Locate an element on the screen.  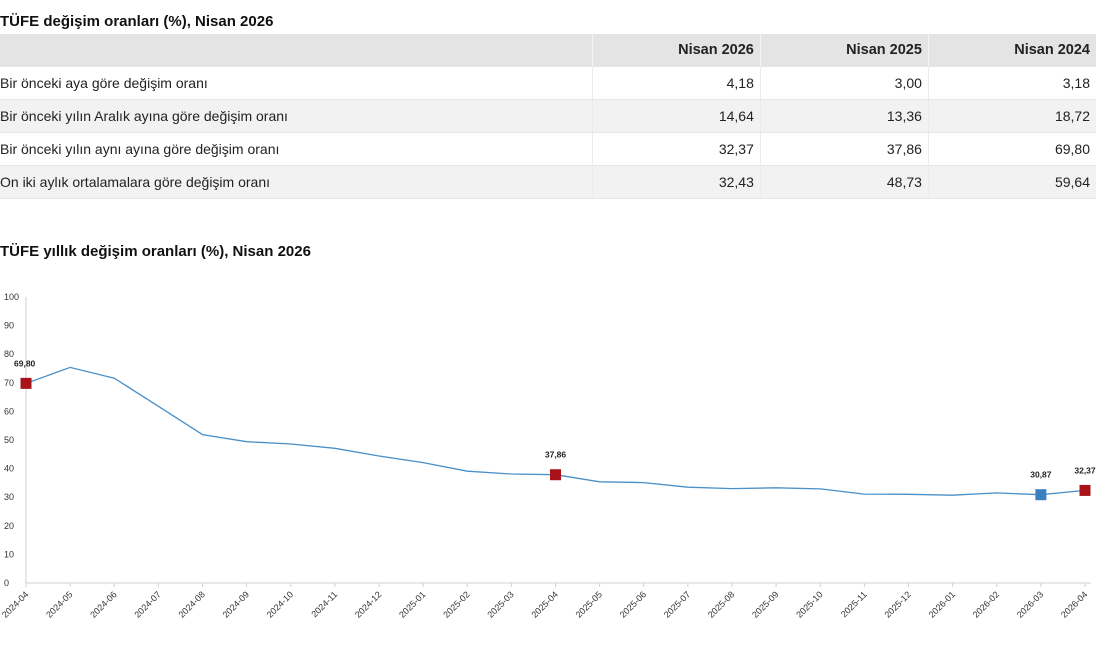
x-tick-label: 2024-06 is located at coordinates (103, 604).